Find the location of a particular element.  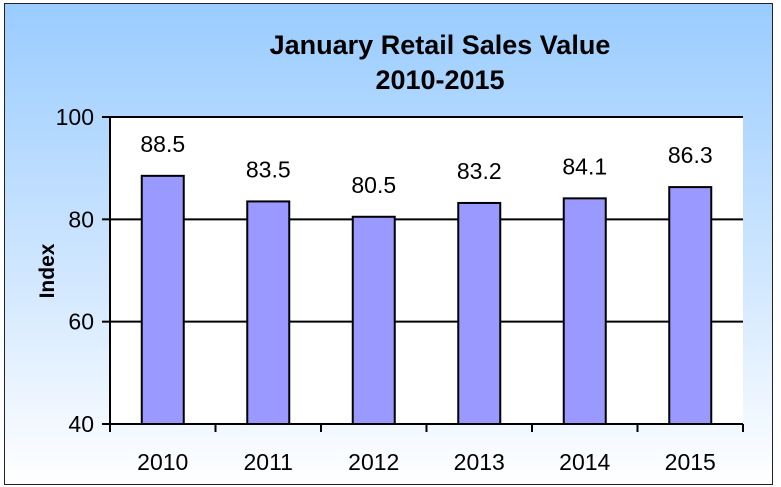

y-tick-label: 60 is located at coordinates (81, 322).